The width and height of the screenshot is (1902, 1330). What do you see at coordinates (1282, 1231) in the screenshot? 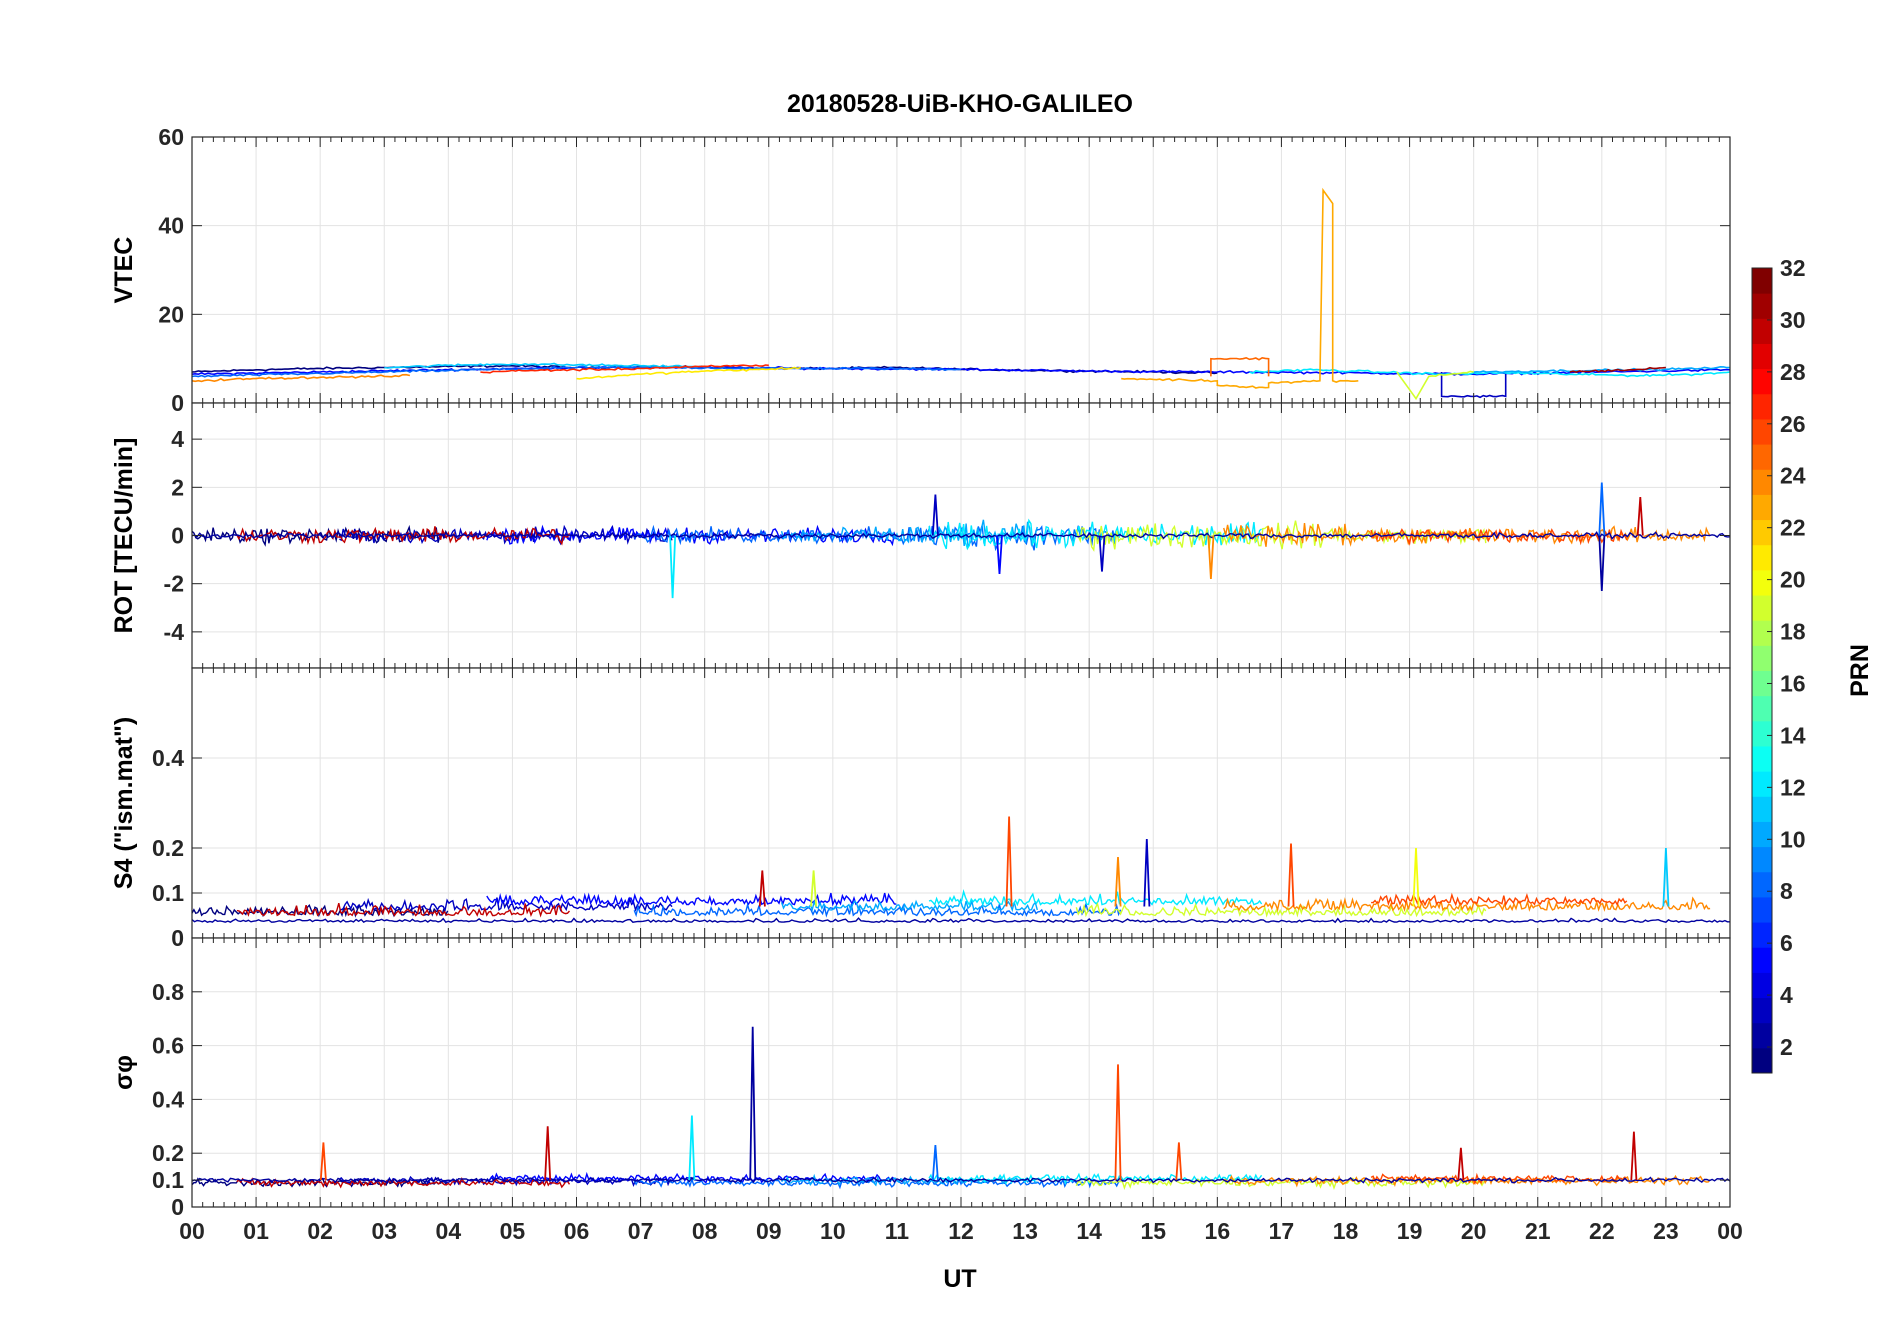
I see `x-tick-label: 17` at bounding box center [1282, 1231].